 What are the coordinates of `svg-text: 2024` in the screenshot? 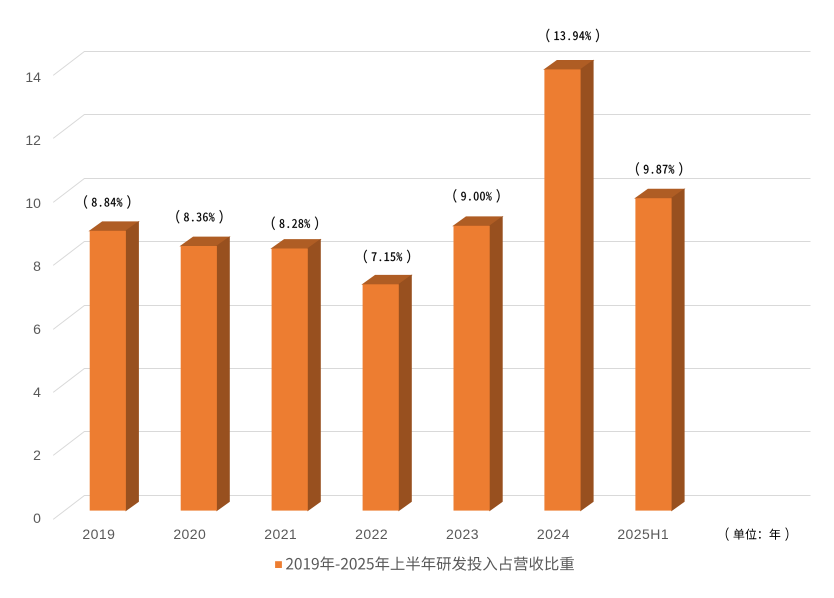 It's located at (553, 534).